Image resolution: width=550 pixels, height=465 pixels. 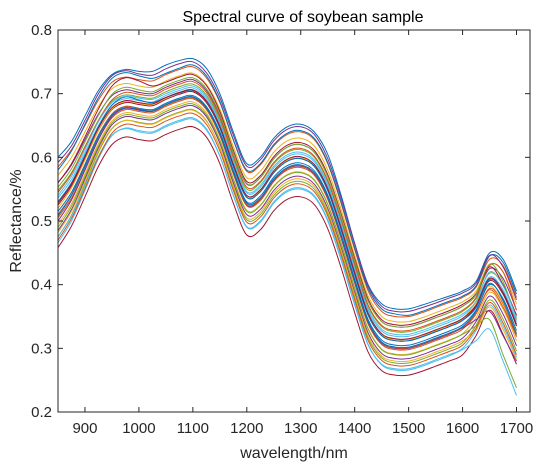 What do you see at coordinates (193, 428) in the screenshot?
I see `x-tick-label: 1100` at bounding box center [193, 428].